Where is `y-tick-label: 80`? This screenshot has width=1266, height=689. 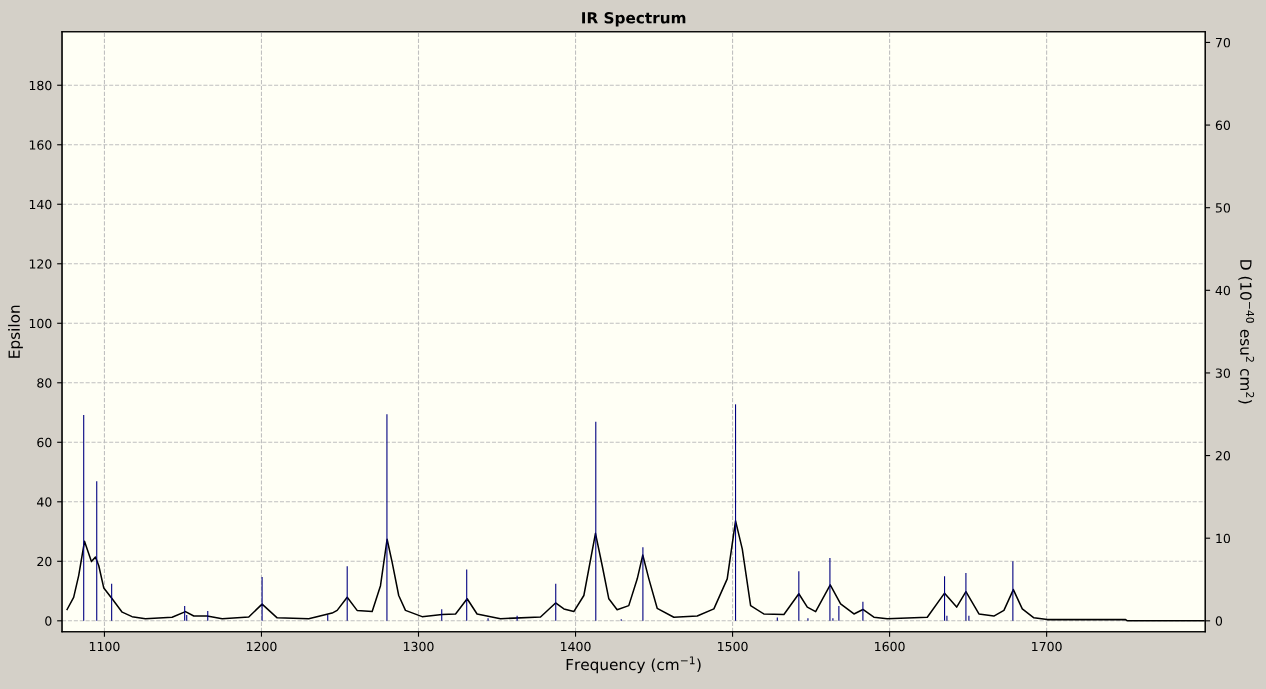
y-tick-label: 80 is located at coordinates (44, 383).